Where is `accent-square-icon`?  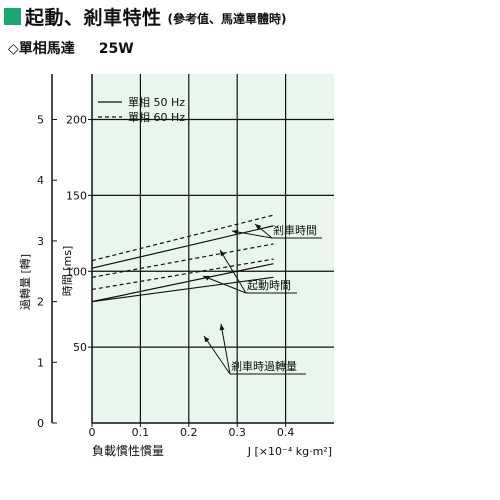
accent-square-icon is located at coordinates (12, 16).